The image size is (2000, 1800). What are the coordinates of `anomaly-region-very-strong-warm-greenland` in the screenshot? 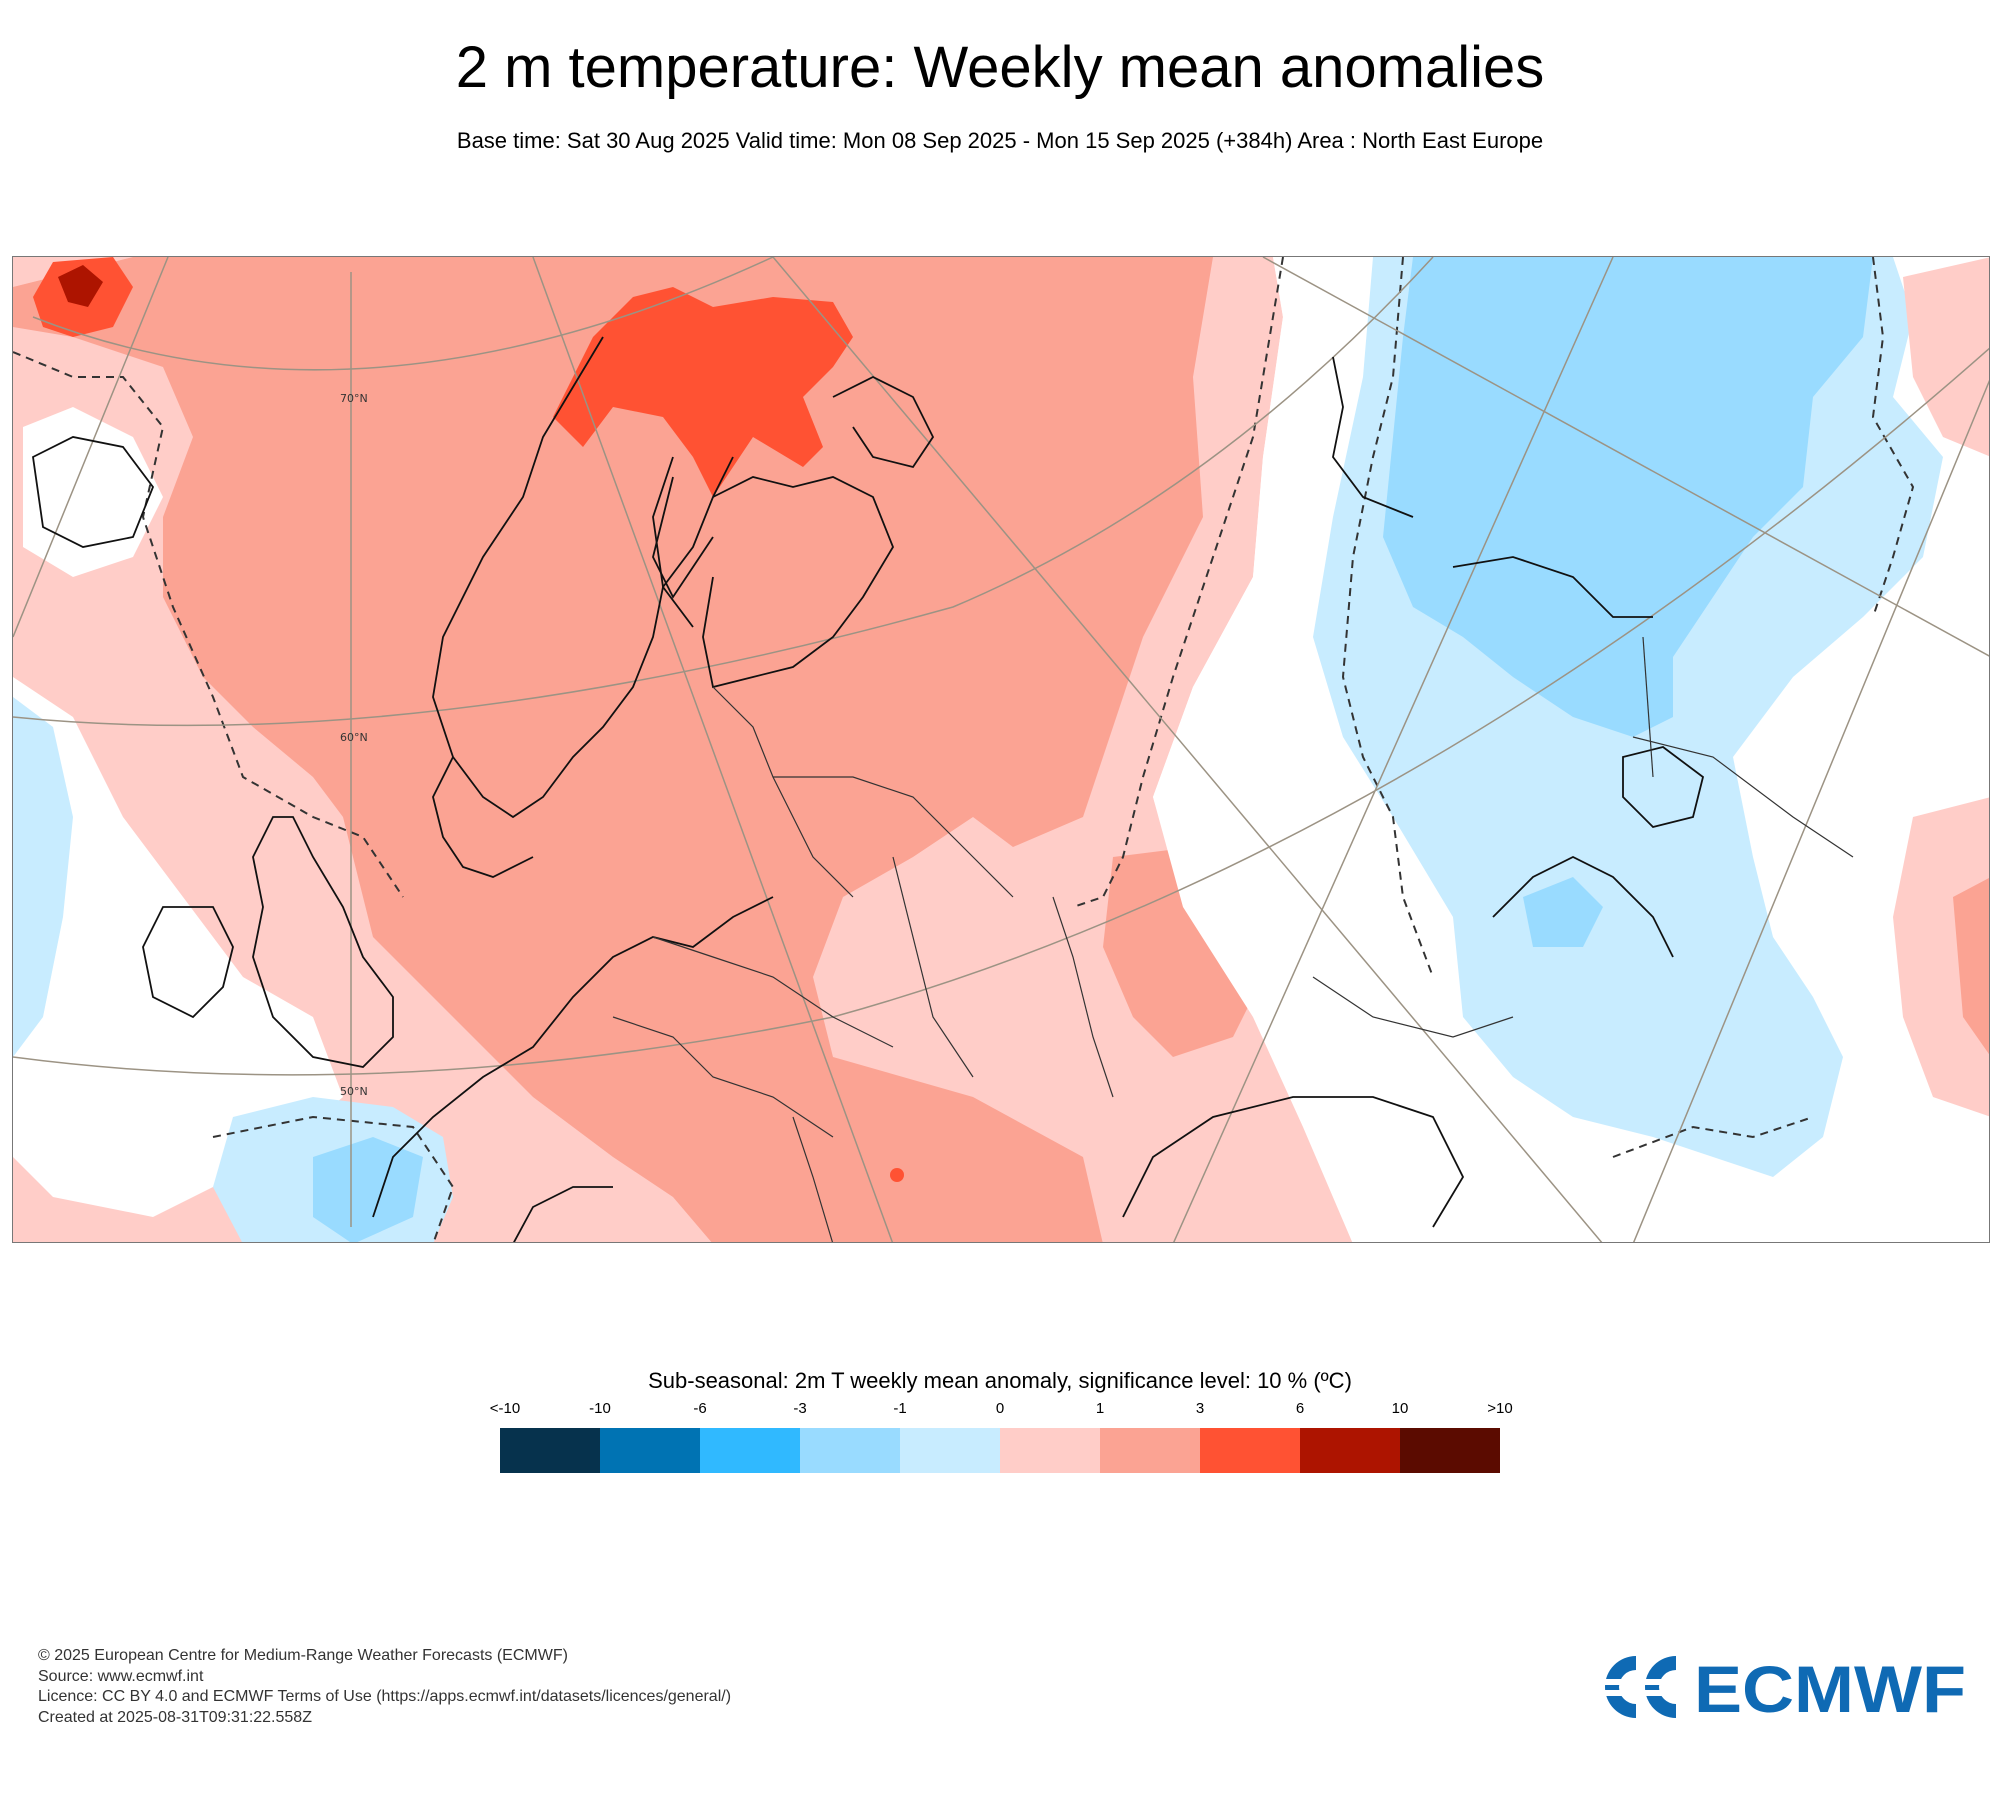 It's located at (80, 286).